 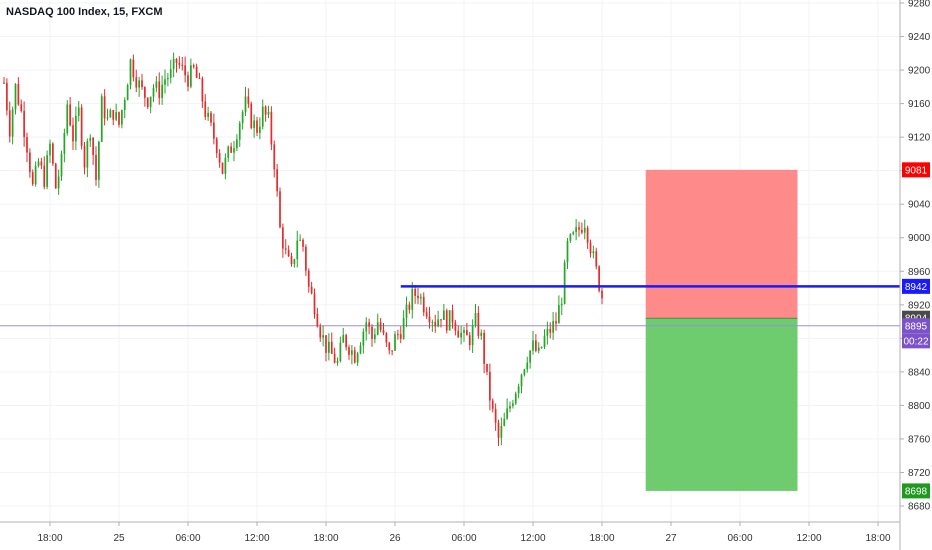 I want to click on price-tag-label: 00:22, so click(x=915, y=341).